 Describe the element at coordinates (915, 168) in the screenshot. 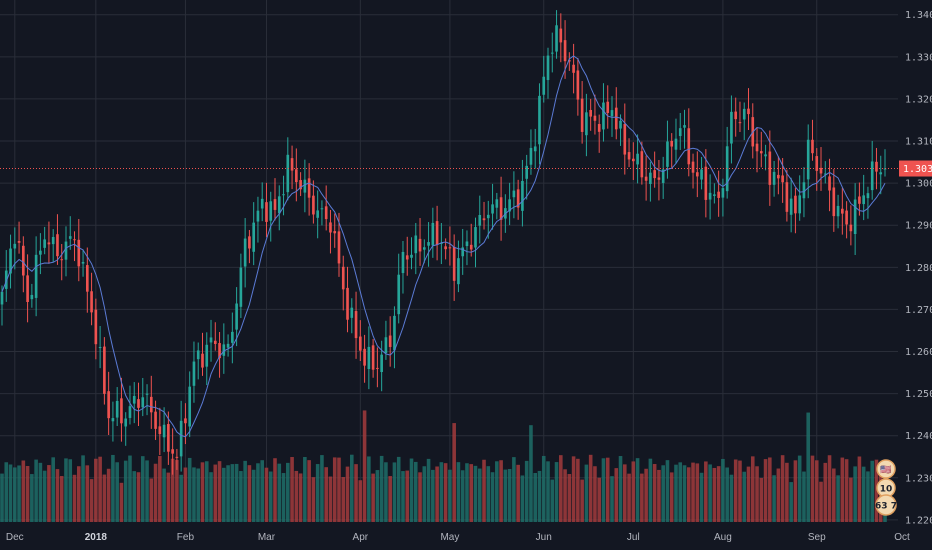

I see `last-price-badge` at that location.